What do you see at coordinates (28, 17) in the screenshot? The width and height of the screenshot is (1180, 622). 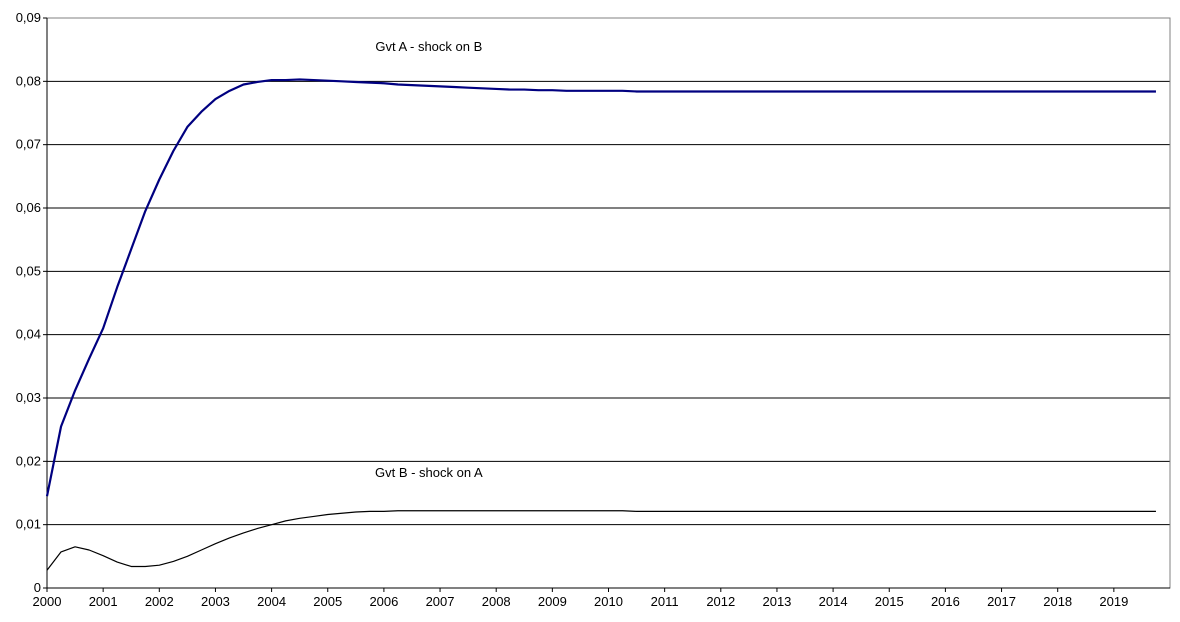 I see `y-tick-label: 0,09` at bounding box center [28, 17].